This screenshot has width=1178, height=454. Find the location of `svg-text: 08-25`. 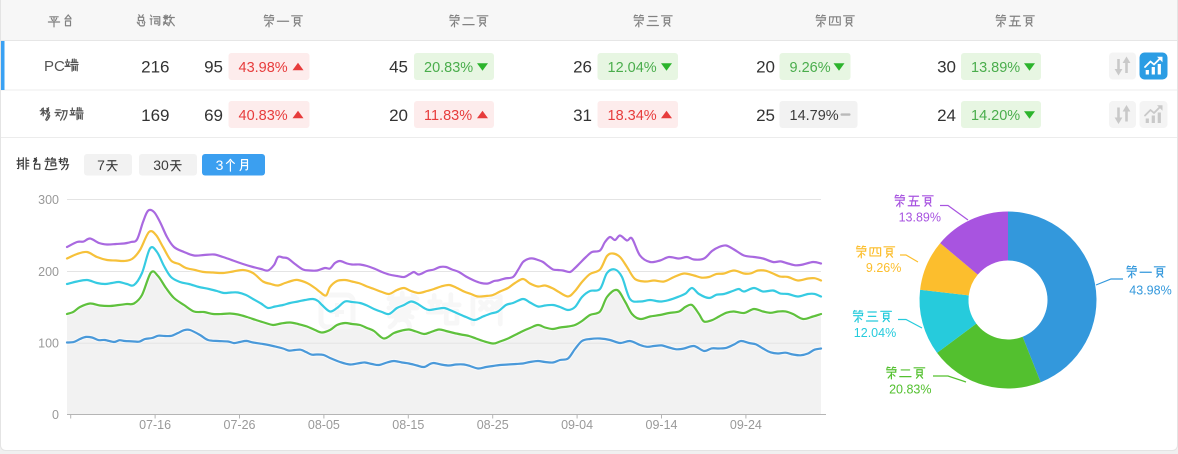

svg-text: 08-25 is located at coordinates (493, 425).